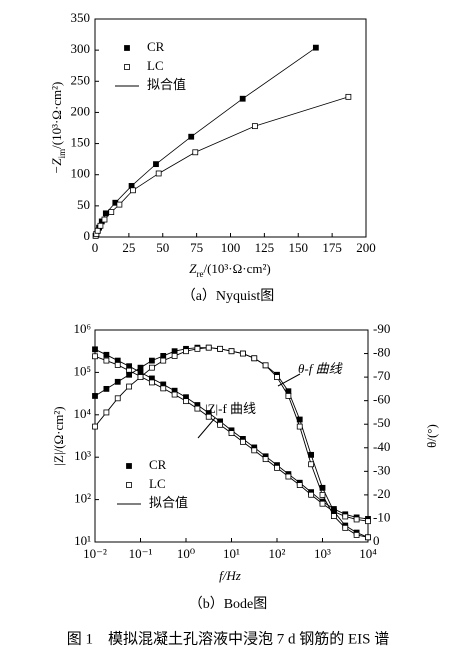 Image resolution: width=457 pixels, height=667 pixels. I want to click on axis-label: −Zim/(10³·Ω·cm²), so click(58, 128).